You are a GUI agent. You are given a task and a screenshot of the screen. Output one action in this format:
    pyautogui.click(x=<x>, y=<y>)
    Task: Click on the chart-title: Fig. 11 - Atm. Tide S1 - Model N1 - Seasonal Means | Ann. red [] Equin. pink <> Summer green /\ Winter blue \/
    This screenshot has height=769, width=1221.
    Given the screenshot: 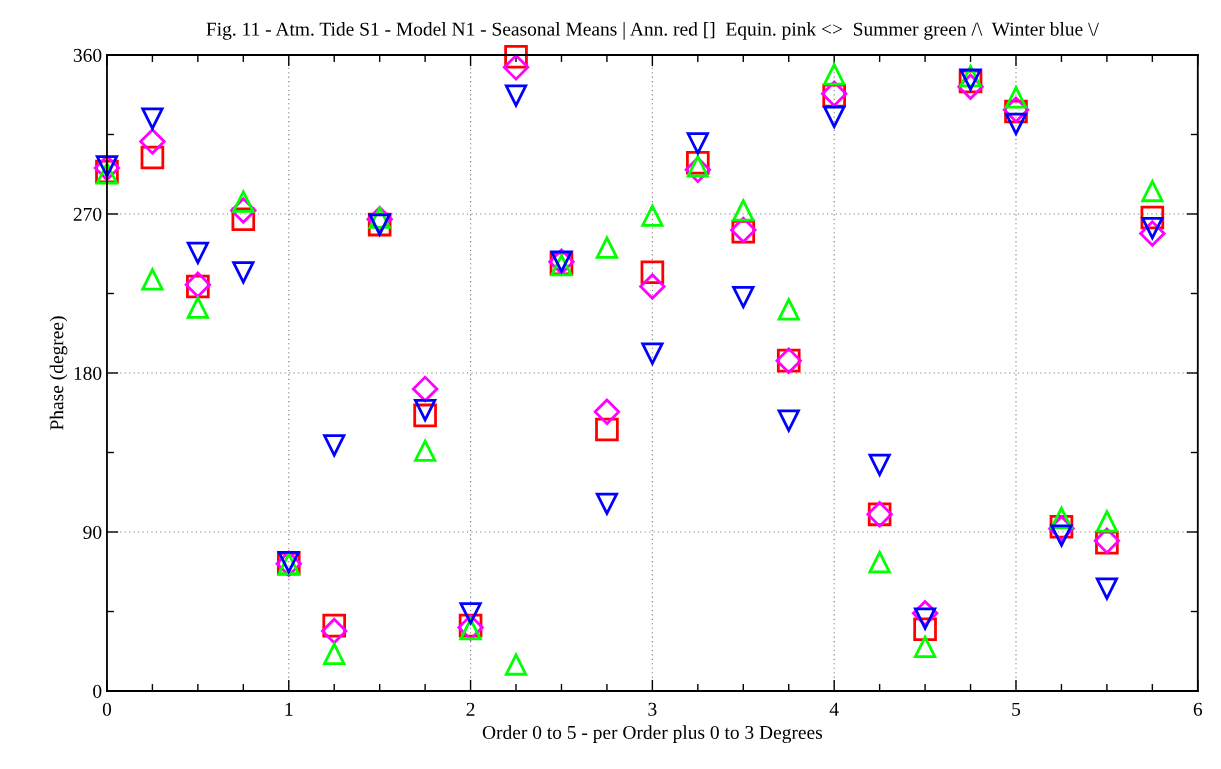 What is the action you would take?
    pyautogui.click(x=652, y=31)
    